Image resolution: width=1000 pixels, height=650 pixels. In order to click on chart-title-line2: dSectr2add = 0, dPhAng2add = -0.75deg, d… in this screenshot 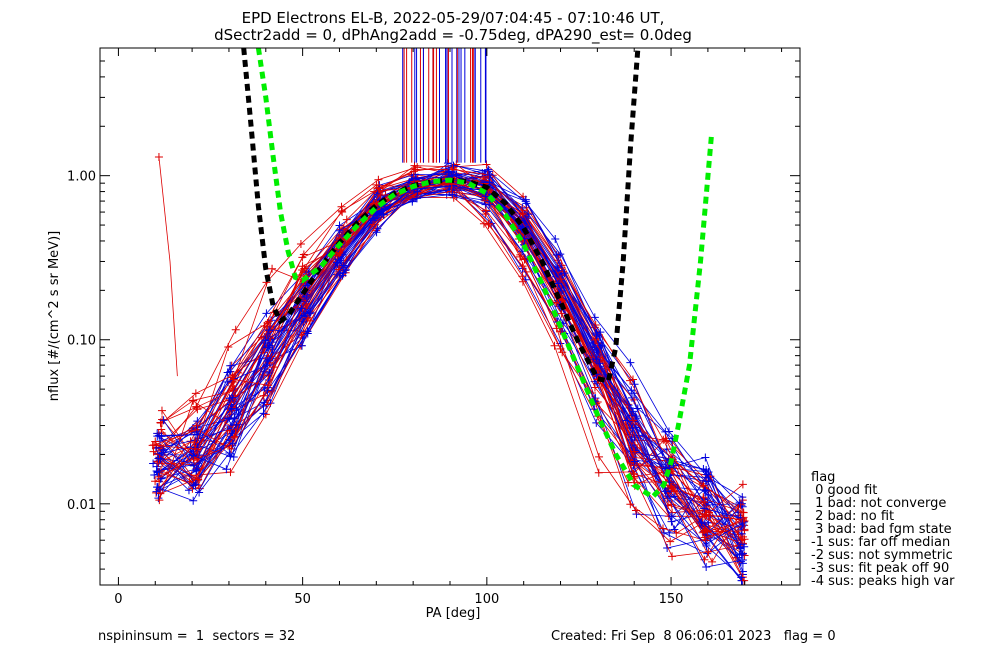, I will do `click(453, 35)`.